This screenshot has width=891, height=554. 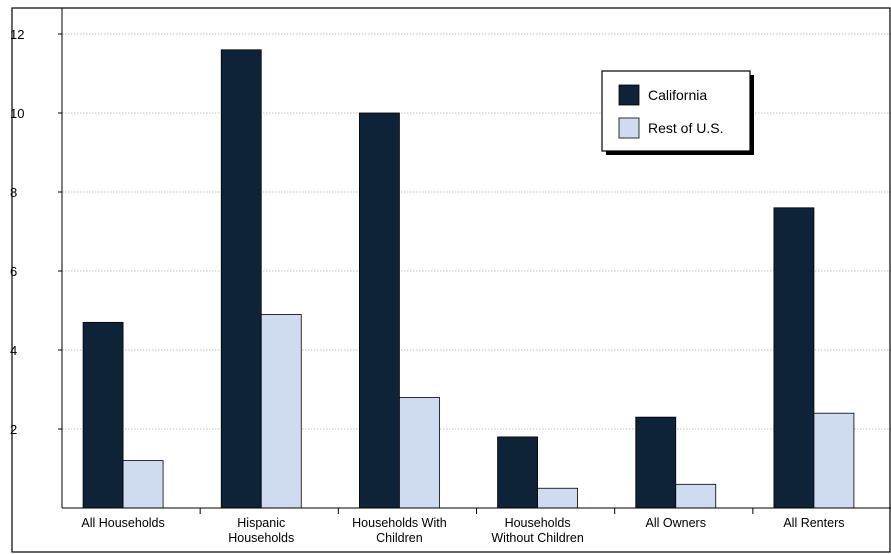 I want to click on y-tick-label: 6, so click(x=13, y=271).